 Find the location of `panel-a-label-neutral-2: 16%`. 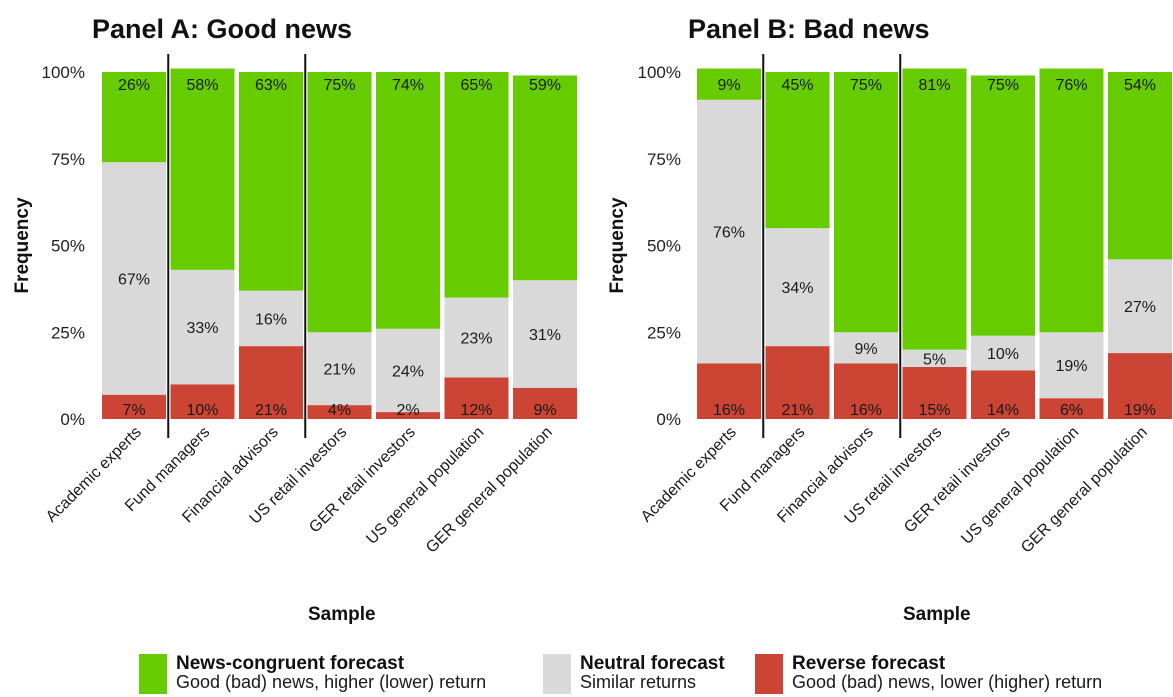

panel-a-label-neutral-2: 16% is located at coordinates (271, 319).